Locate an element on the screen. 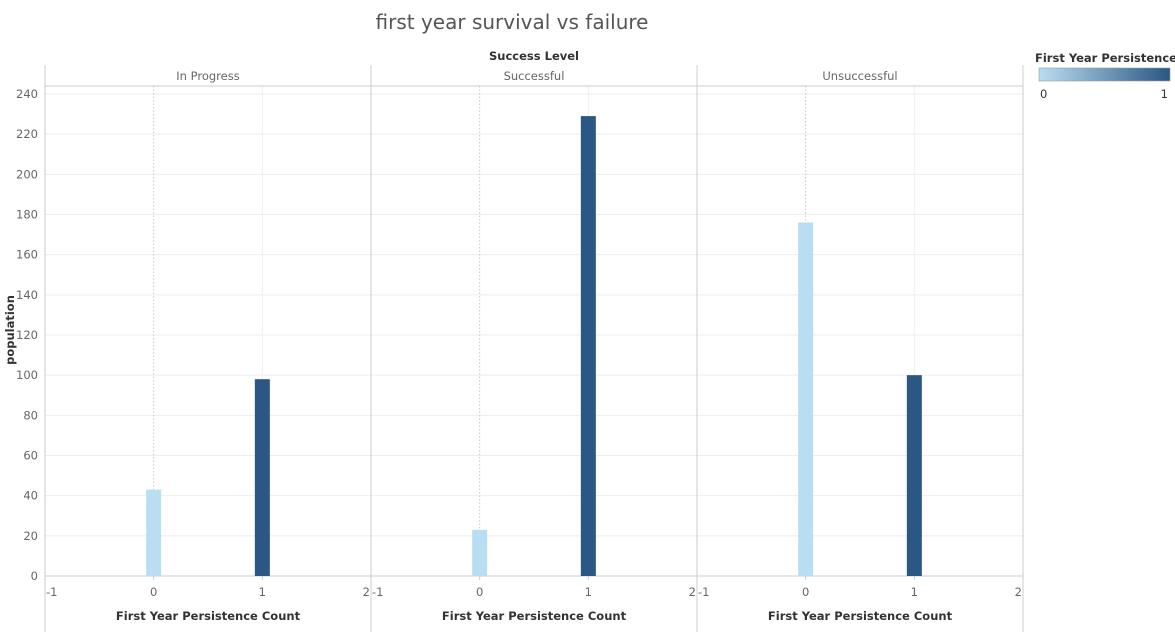 This screenshot has width=1175, height=632. y-tick-label: 20 is located at coordinates (30, 536).